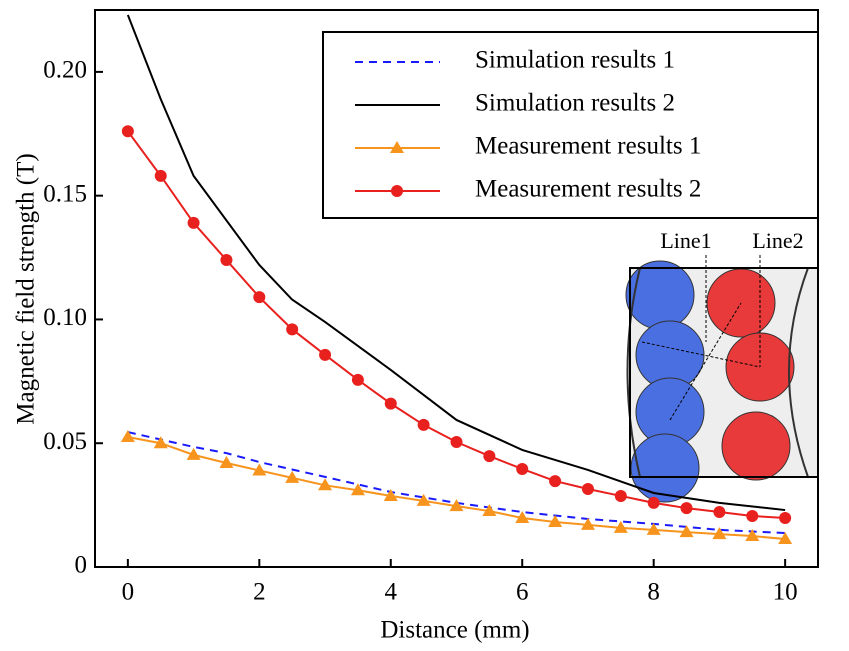  I want to click on legend-label: Simulation results 2, so click(575, 103).